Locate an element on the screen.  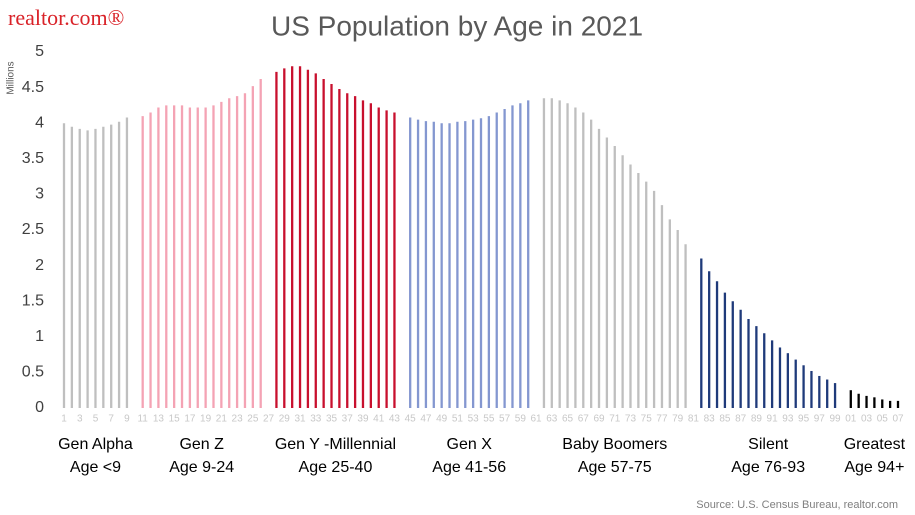
group-label: Gen Z is located at coordinates (201, 444).